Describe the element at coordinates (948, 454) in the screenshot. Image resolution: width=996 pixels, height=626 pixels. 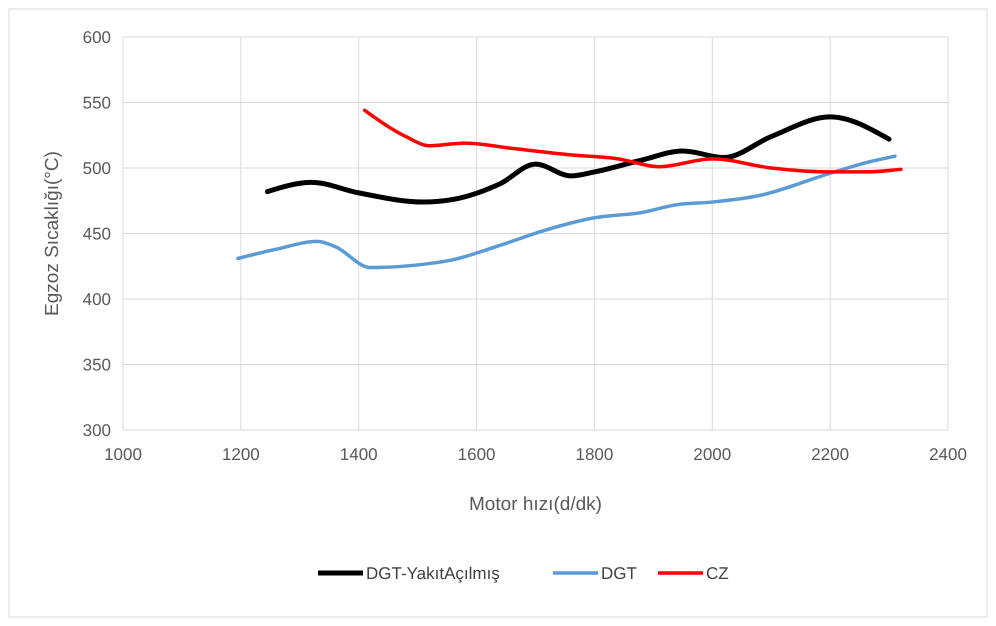
I see `x-tick-label: 2400` at that location.